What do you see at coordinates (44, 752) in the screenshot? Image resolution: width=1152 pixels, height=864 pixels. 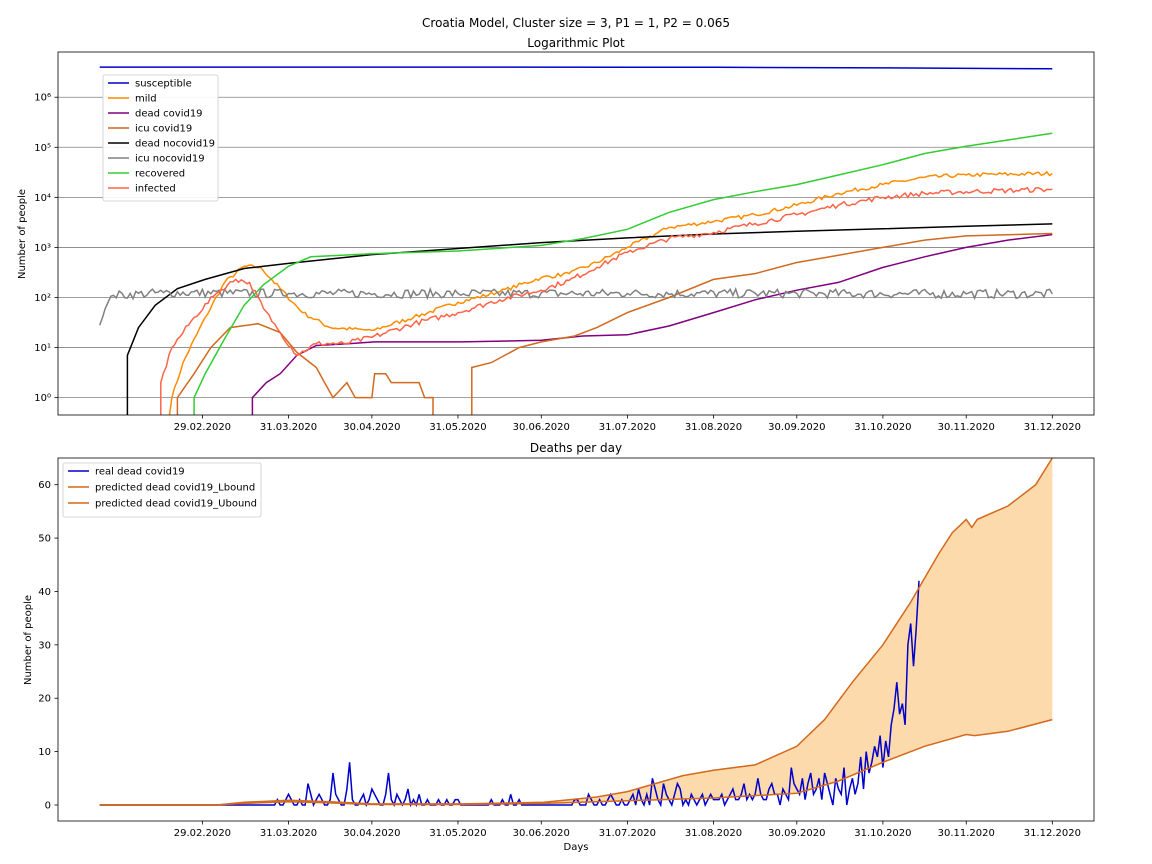 I see `y-tick-label-1: 10` at bounding box center [44, 752].